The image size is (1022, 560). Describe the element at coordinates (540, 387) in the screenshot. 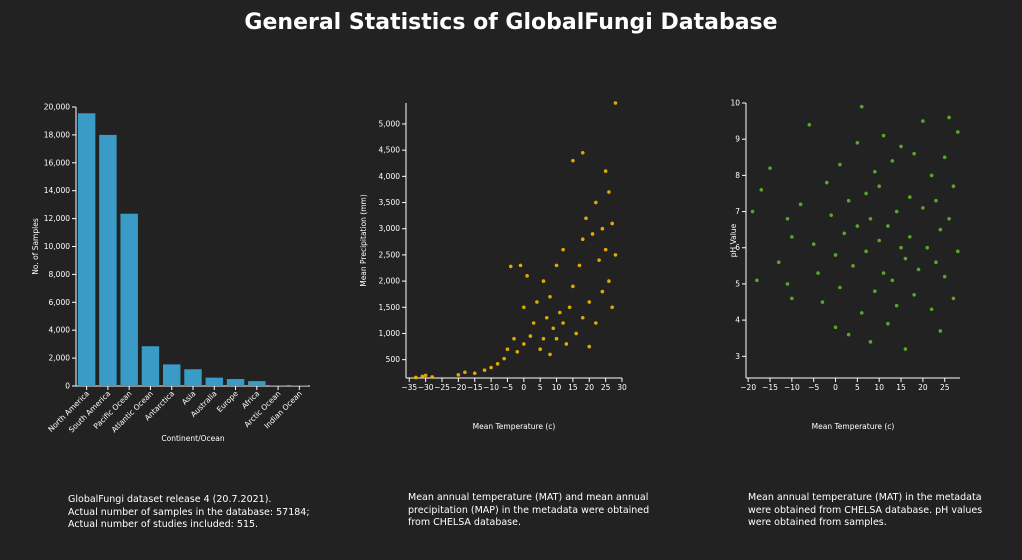

I see `x-tick-label: 5` at that location.